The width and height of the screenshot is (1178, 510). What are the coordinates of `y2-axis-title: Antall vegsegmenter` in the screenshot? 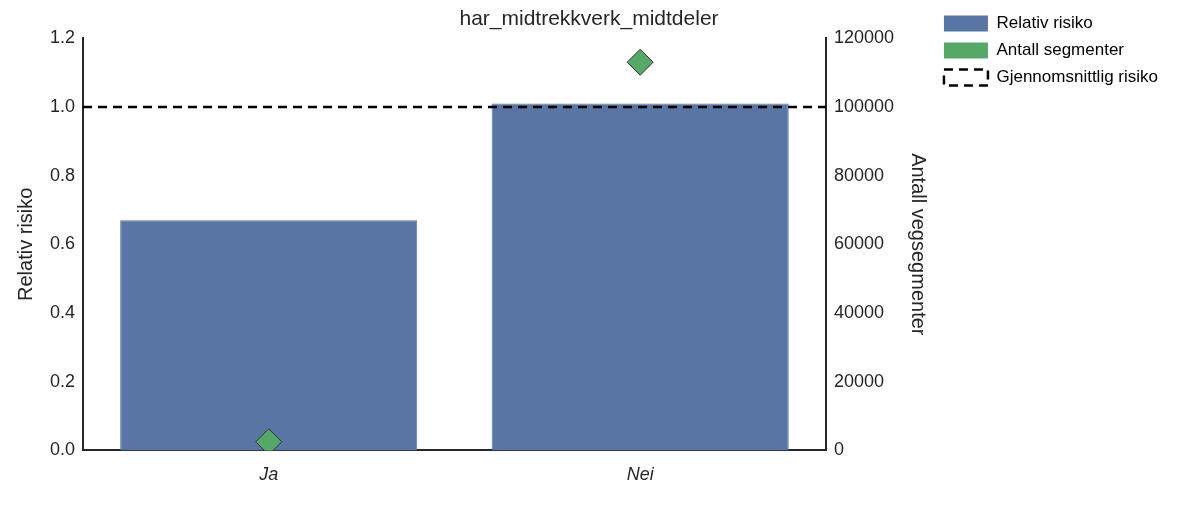 It's located at (919, 244).